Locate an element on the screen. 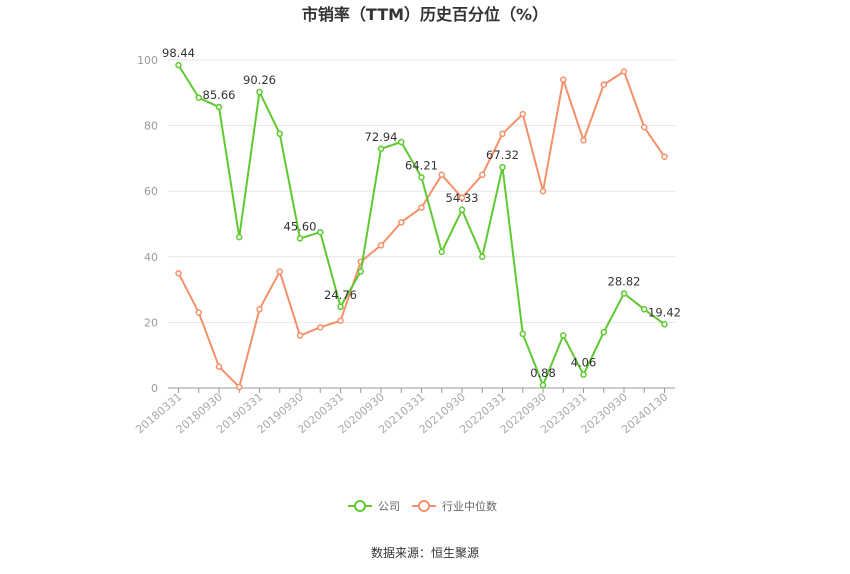 The height and width of the screenshot is (574, 850). data-label: 54.33 is located at coordinates (462, 198).